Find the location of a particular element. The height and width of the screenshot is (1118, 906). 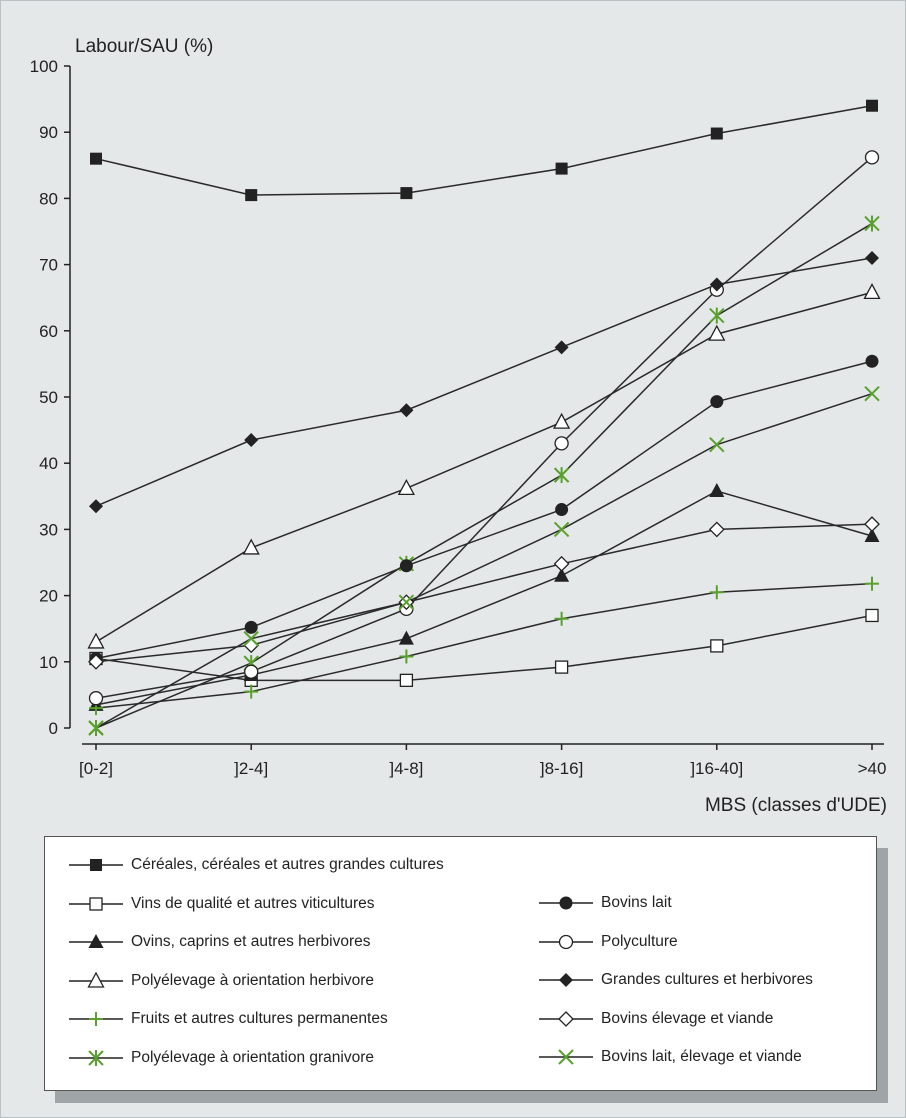

y-tick-label: 30 is located at coordinates (48, 529).